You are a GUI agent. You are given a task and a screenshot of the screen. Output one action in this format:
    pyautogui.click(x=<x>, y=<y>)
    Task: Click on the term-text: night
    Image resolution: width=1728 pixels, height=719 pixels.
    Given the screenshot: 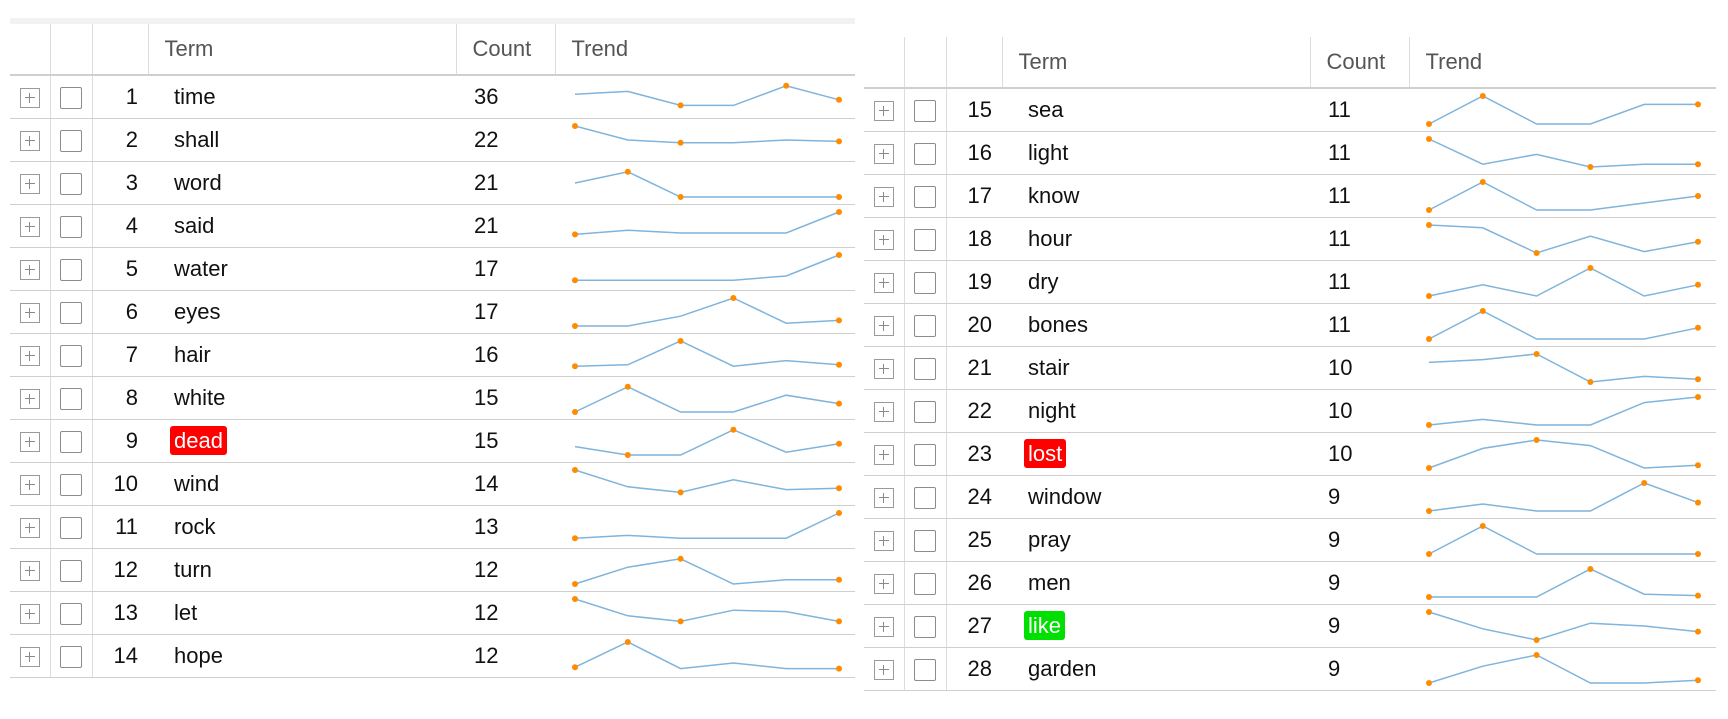 What is the action you would take?
    pyautogui.click(x=1052, y=410)
    